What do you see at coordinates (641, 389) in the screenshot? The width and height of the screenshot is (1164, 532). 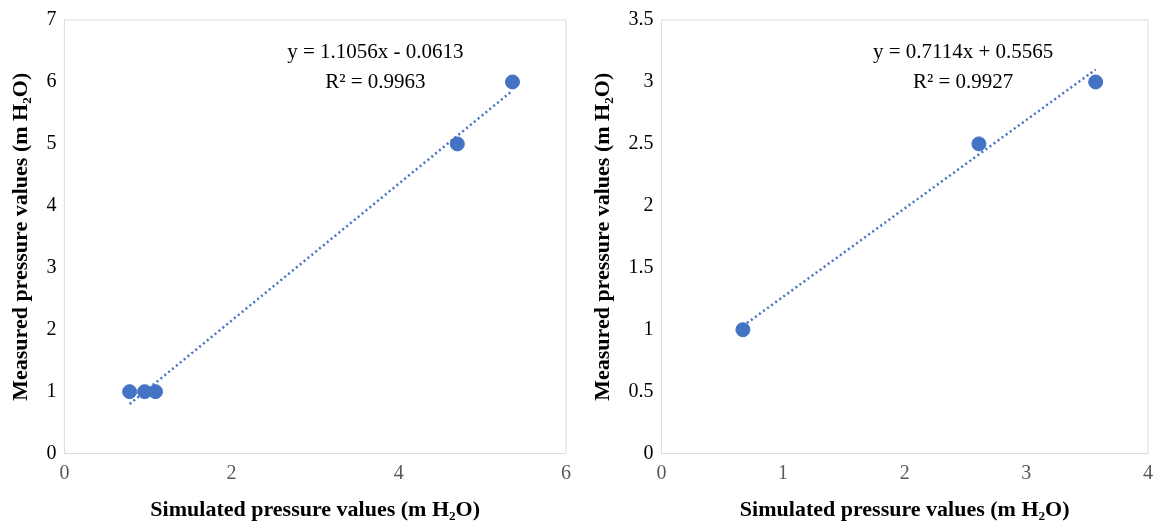 I see `y-tick-label: 0.5` at bounding box center [641, 389].